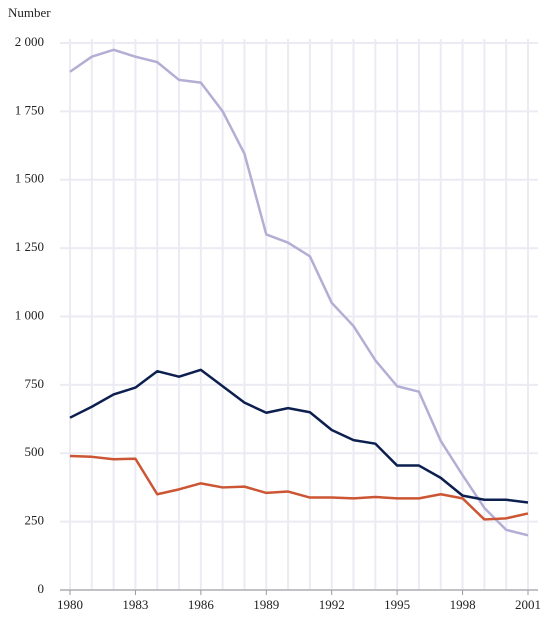 Image resolution: width=544 pixels, height=617 pixels. Describe the element at coordinates (397, 604) in the screenshot. I see `x-tick-label: 1995` at that location.